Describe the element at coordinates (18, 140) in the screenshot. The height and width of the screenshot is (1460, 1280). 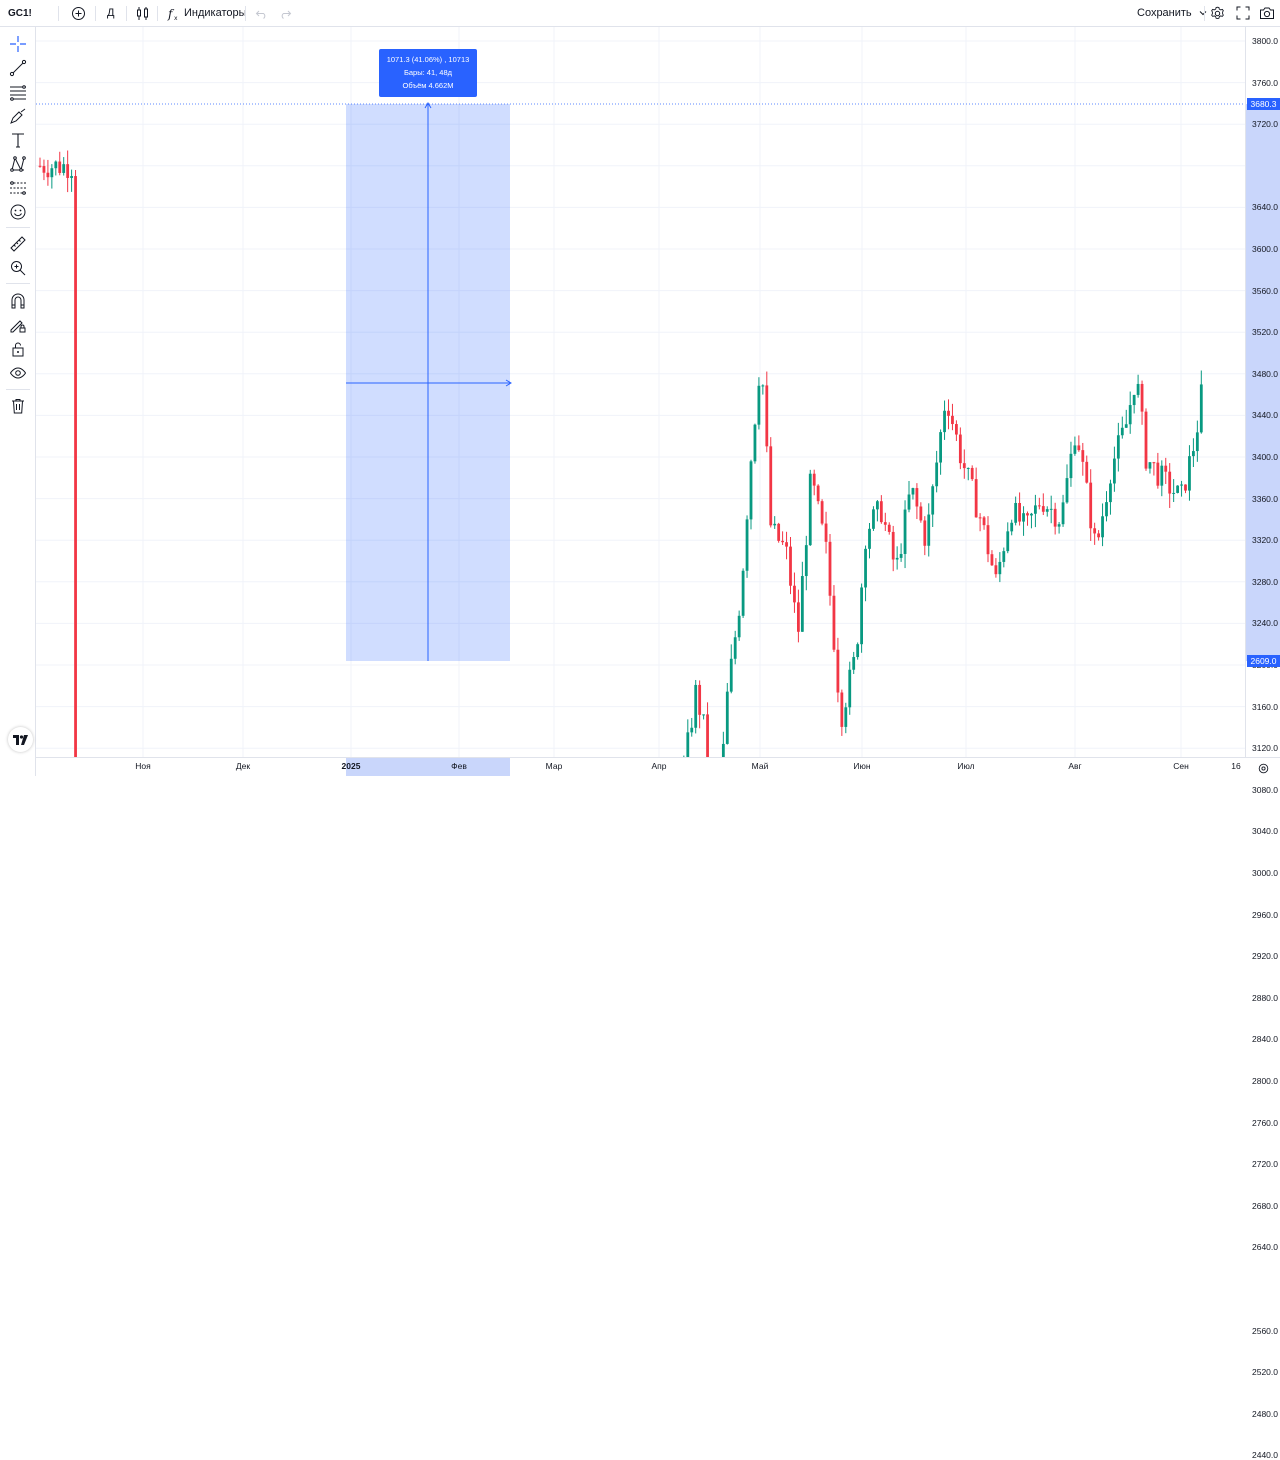
I see `text-tool` at that location.